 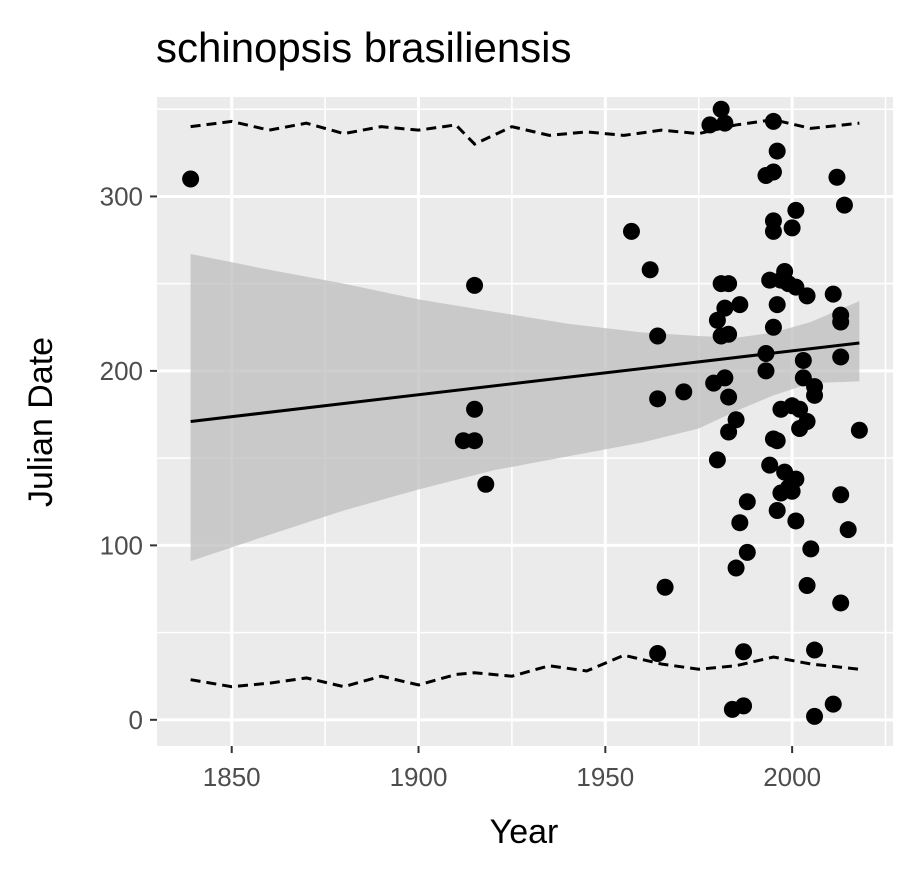 I want to click on x-tick-label: 1850, so click(x=232, y=777).